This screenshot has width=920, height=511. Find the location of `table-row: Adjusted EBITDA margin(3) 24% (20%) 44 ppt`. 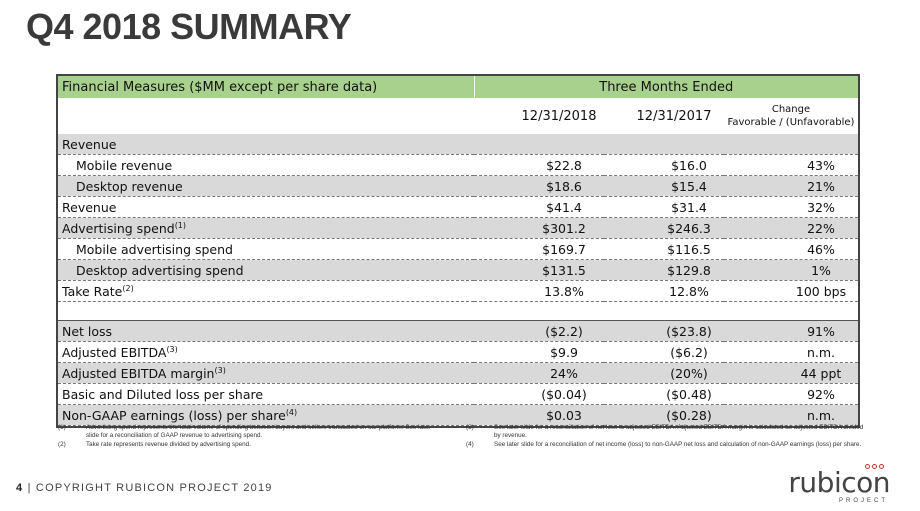

table-row: Adjusted EBITDA margin(3) 24% (20%) 44 ppt is located at coordinates (458, 373).